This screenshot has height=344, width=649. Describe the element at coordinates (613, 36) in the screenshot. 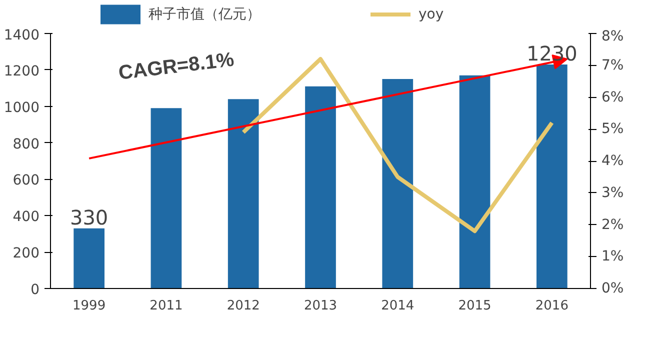

I see `y2-tick-label: 8%` at that location.